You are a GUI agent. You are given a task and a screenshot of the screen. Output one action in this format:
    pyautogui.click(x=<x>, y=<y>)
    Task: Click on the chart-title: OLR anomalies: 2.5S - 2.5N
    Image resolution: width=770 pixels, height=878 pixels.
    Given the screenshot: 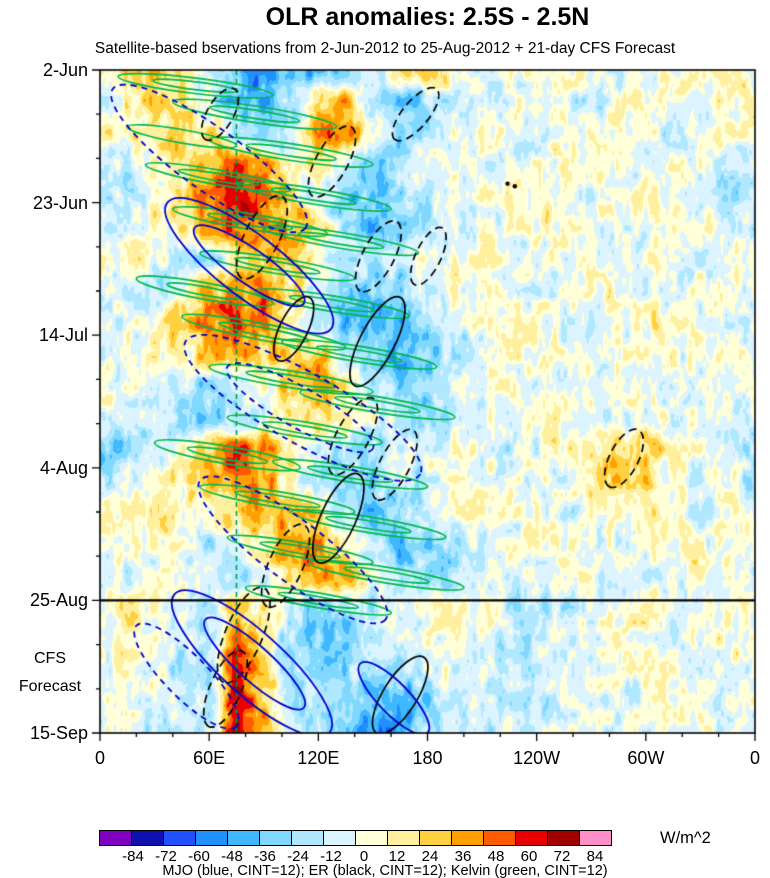 What is the action you would take?
    pyautogui.click(x=427, y=17)
    